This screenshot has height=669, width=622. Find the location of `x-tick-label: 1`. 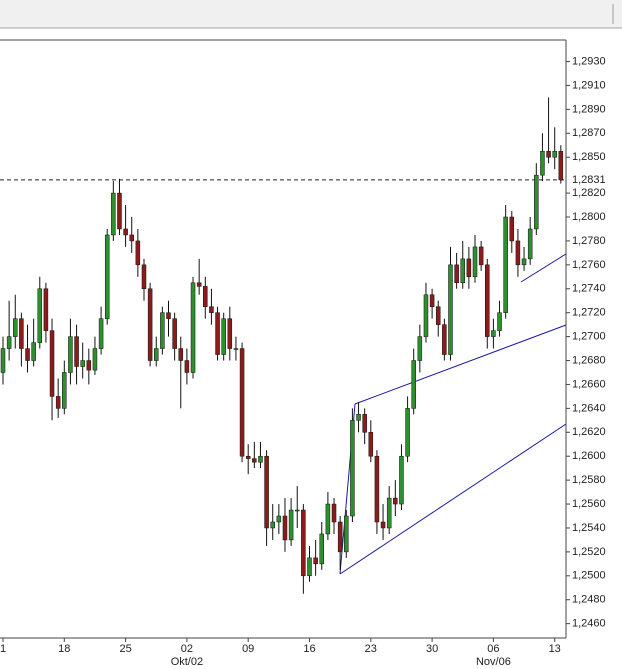

x-tick-label: 1 is located at coordinates (3, 649).